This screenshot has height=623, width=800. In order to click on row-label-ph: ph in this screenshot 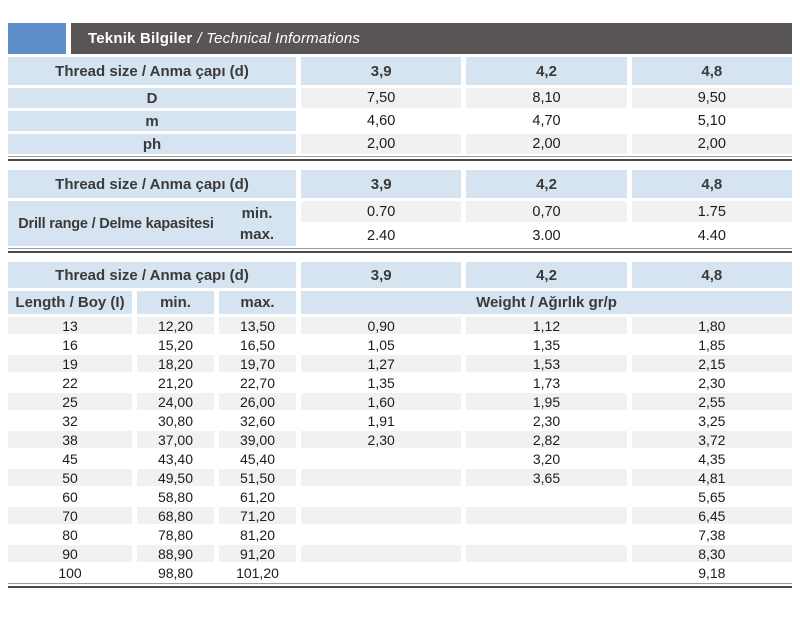, I will do `click(152, 144)`.